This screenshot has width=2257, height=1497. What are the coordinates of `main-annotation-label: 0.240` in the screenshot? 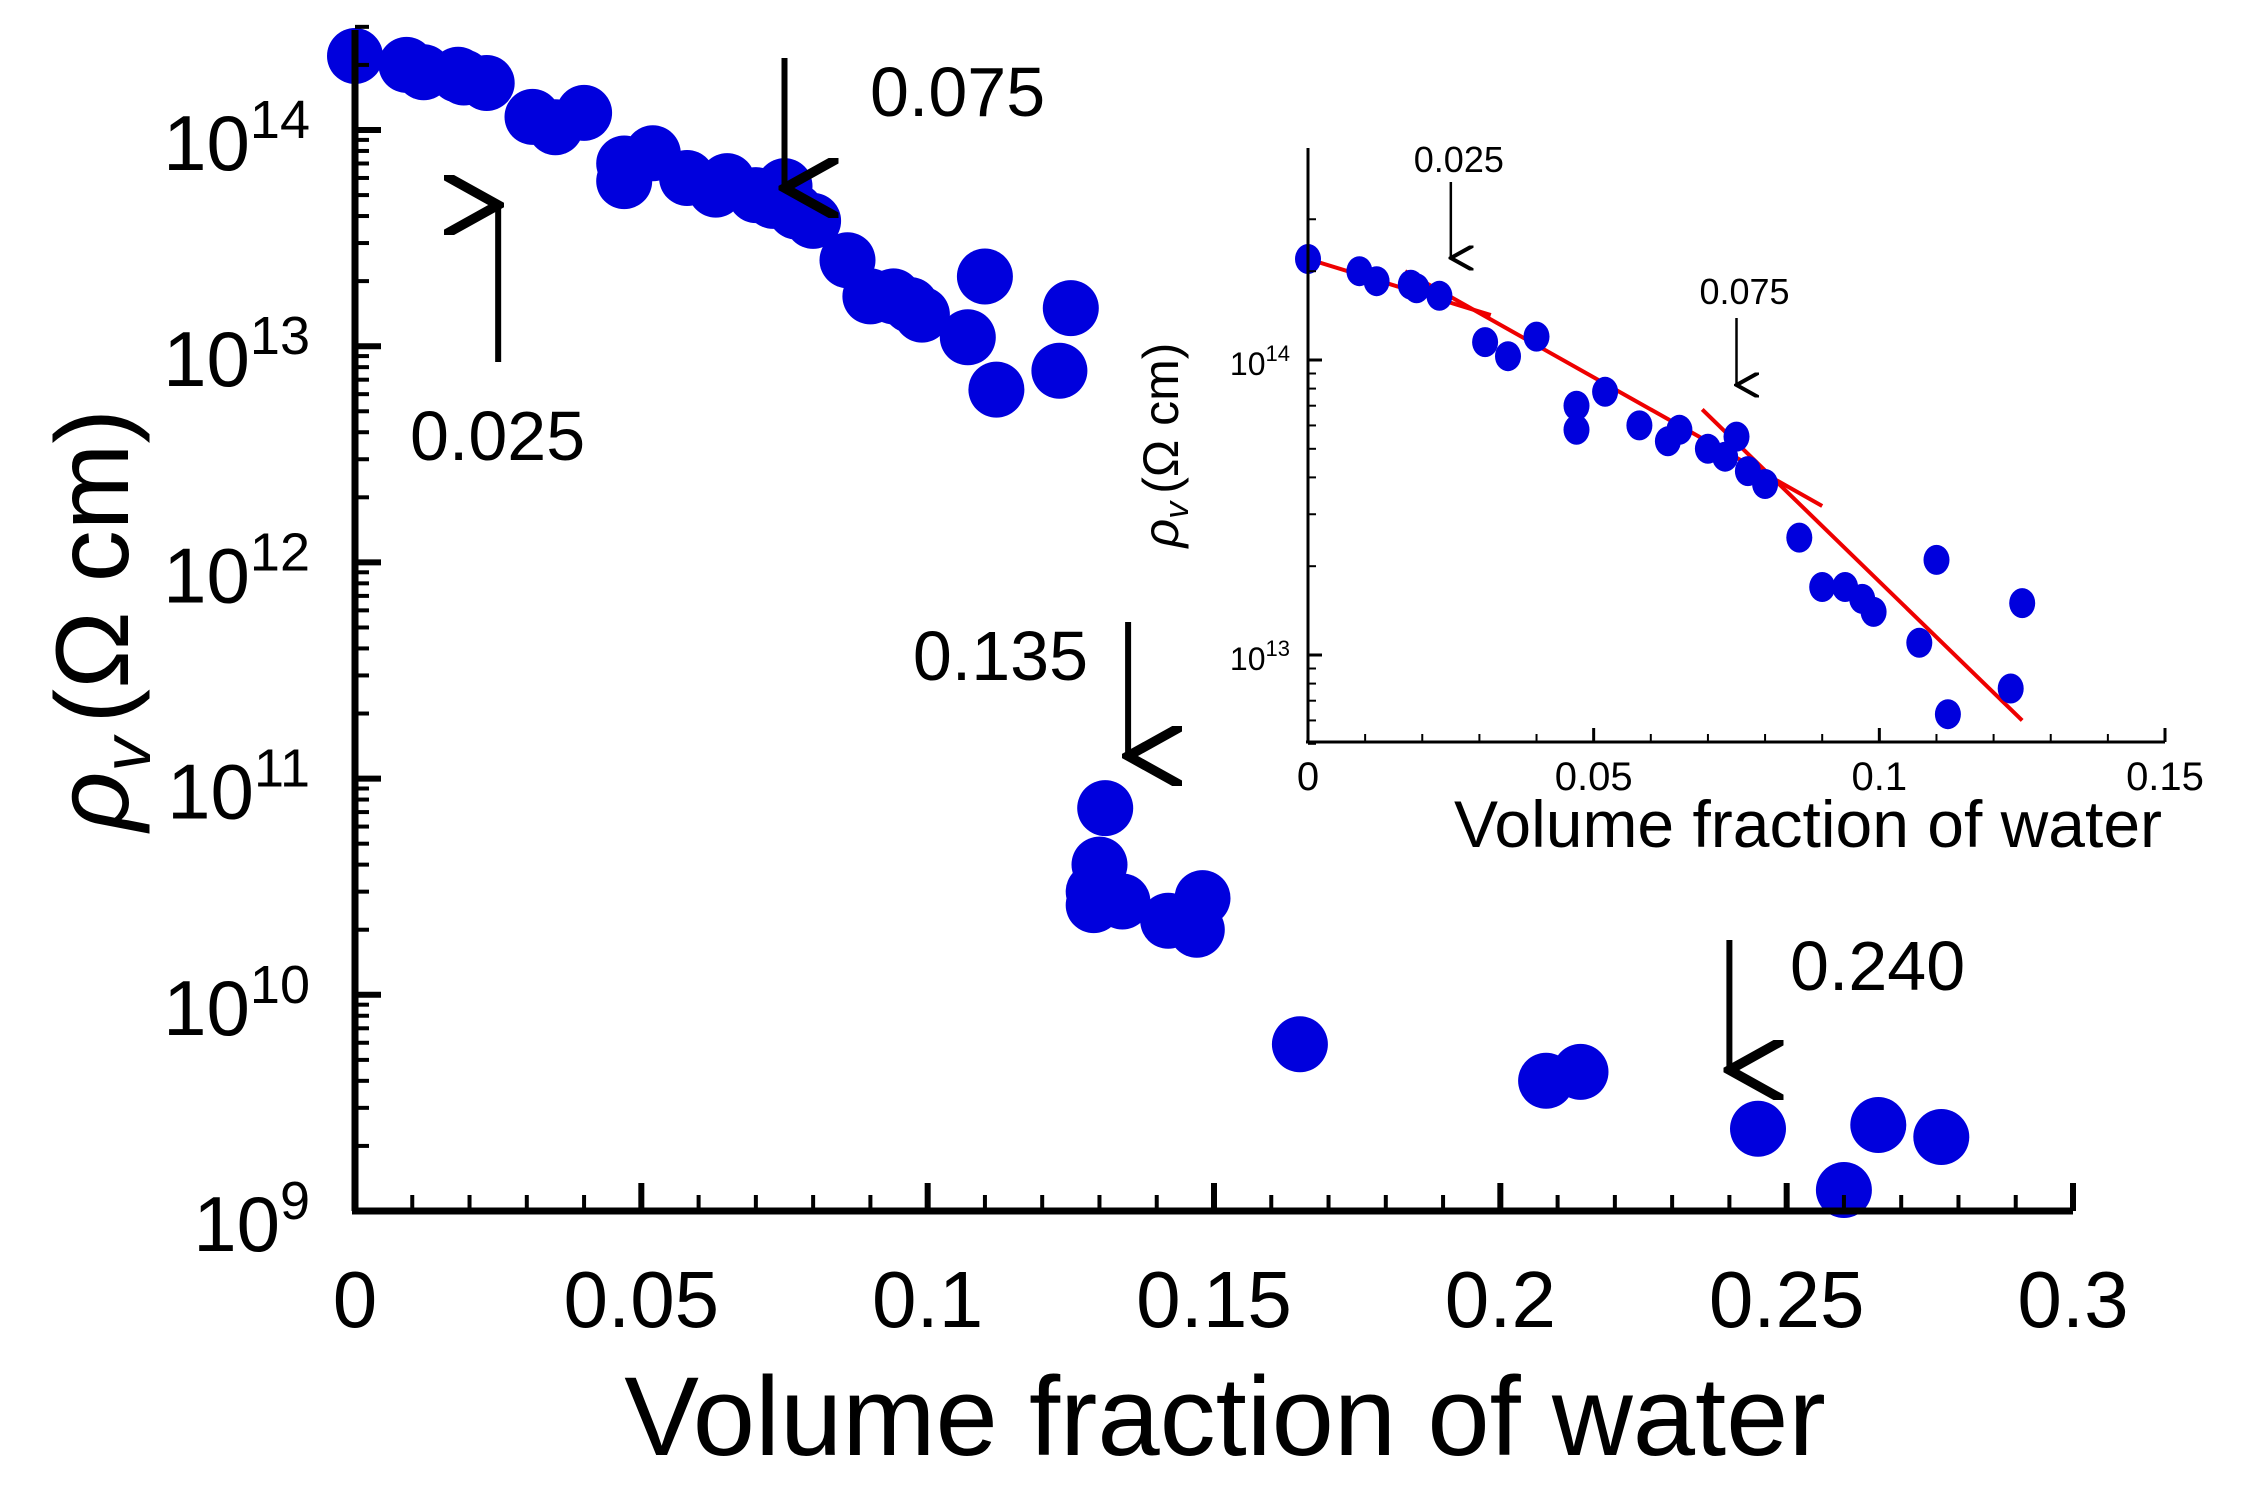 It's located at (1877, 966).